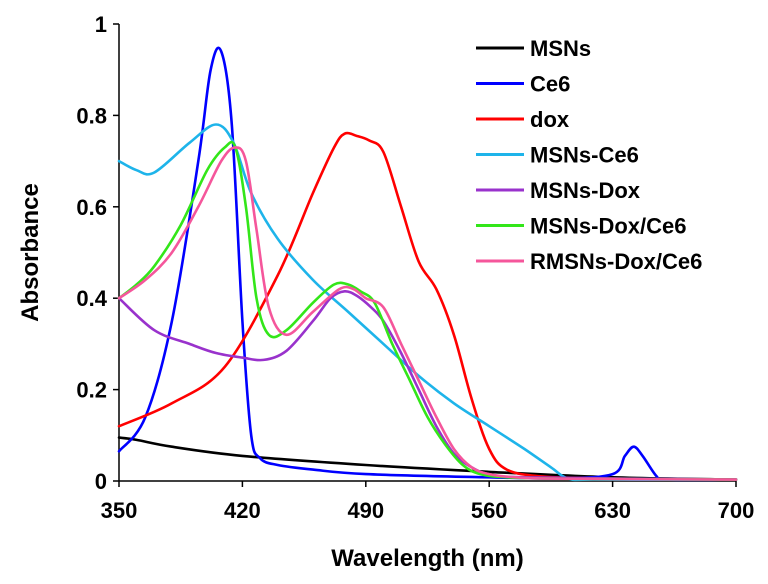 Image resolution: width=768 pixels, height=584 pixels. What do you see at coordinates (585, 190) in the screenshot?
I see `legend-label-msns-dox: MSNs-Dox` at bounding box center [585, 190].